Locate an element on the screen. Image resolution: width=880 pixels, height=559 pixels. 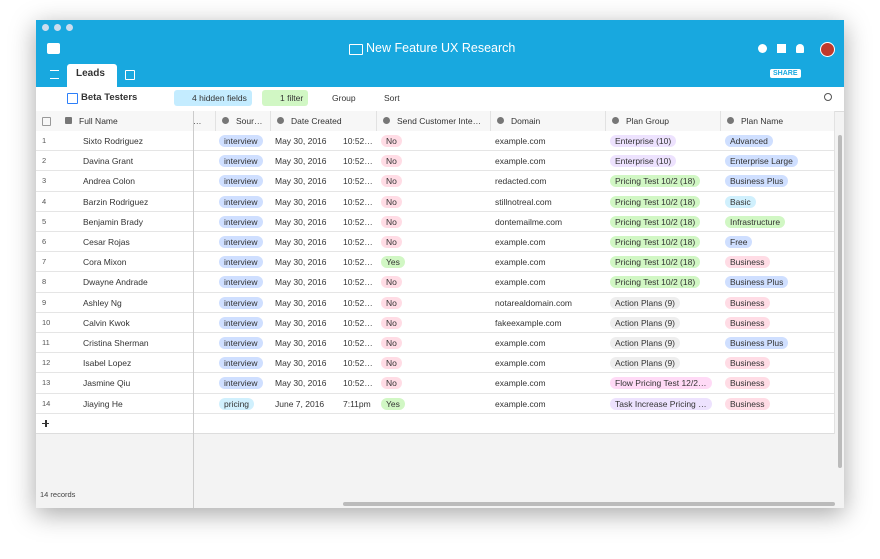
time-cell: 7:11pm is located at coordinates (357, 403).